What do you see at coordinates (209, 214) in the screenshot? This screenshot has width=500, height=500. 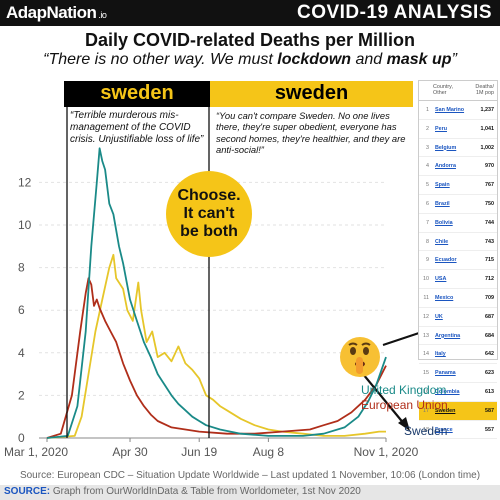 I see `choose-callout: Choose. It can't be both` at bounding box center [209, 214].